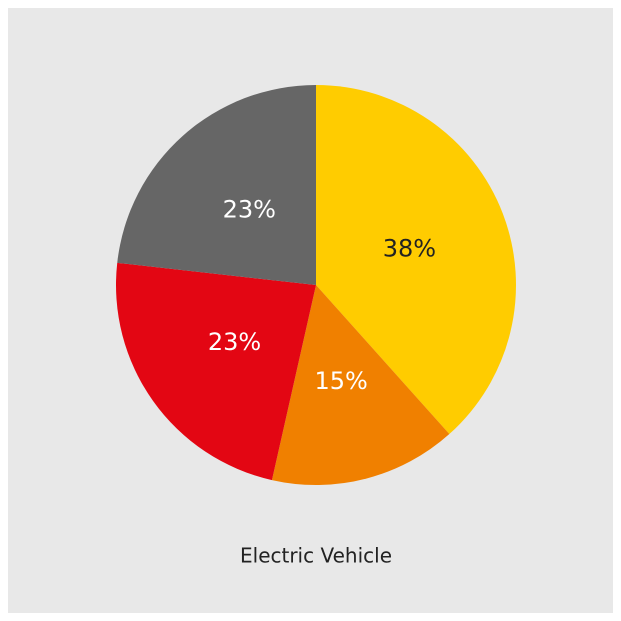  What do you see at coordinates (409, 248) in the screenshot?
I see `data-label: 38%` at bounding box center [409, 248].